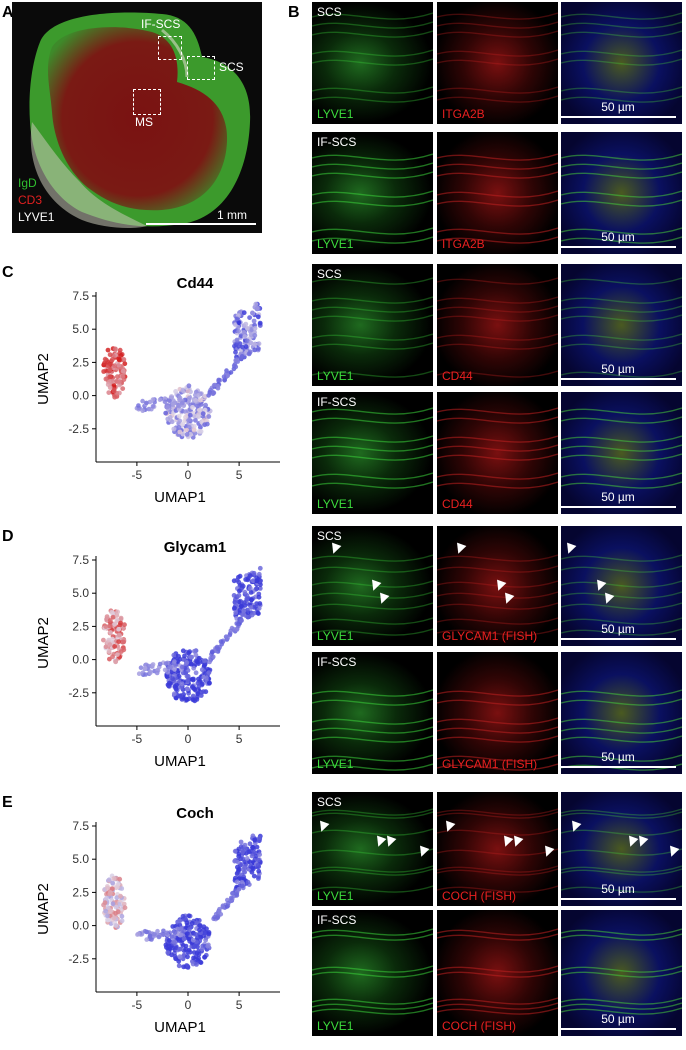 The image size is (686, 1050). What do you see at coordinates (457, 504) in the screenshot?
I see `channel-label-marker: CD44` at bounding box center [457, 504].